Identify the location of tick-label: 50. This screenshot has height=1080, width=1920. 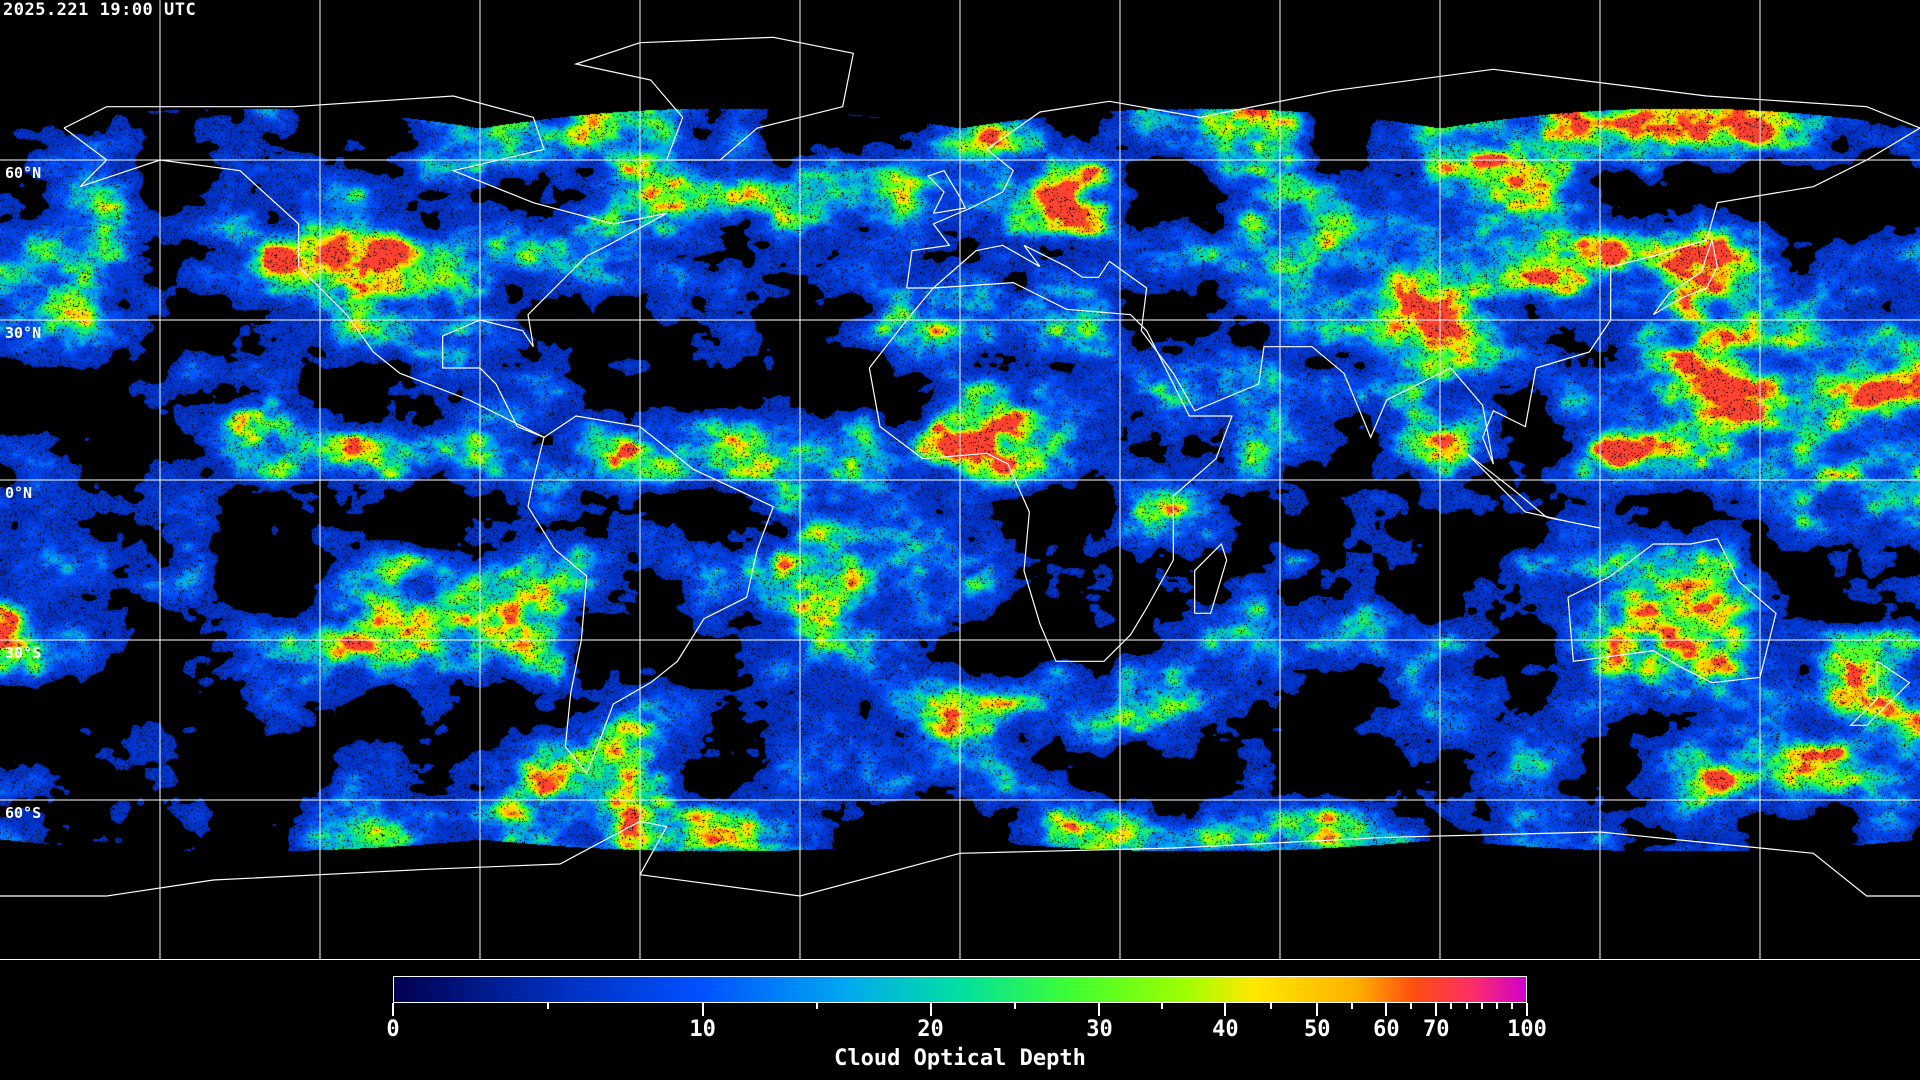
(1317, 1029).